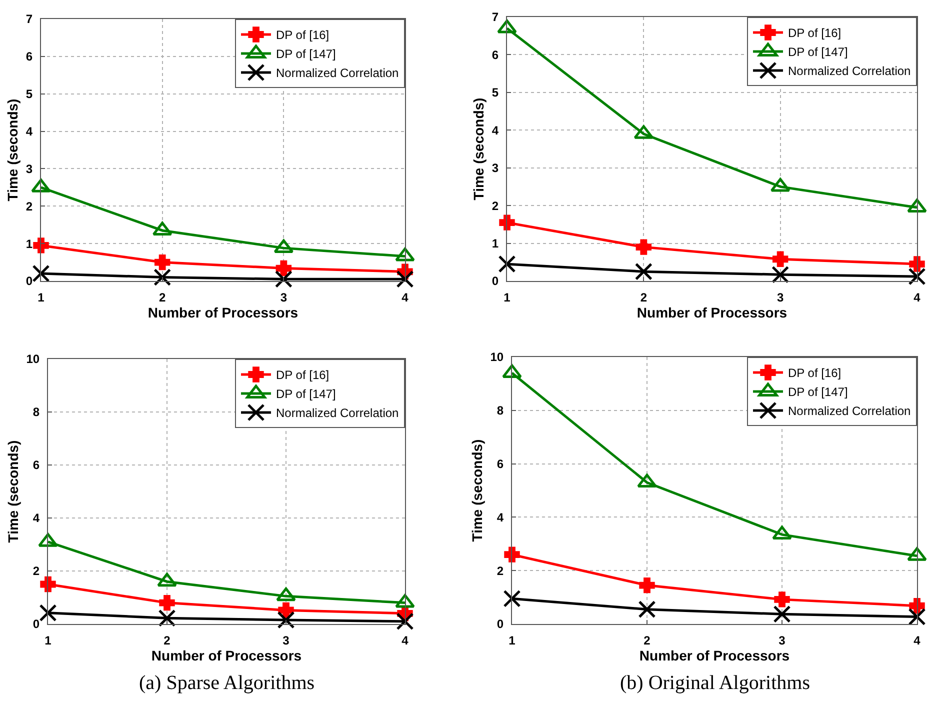  Describe the element at coordinates (715, 683) in the screenshot. I see `text: (b) Original Algorithms` at that location.